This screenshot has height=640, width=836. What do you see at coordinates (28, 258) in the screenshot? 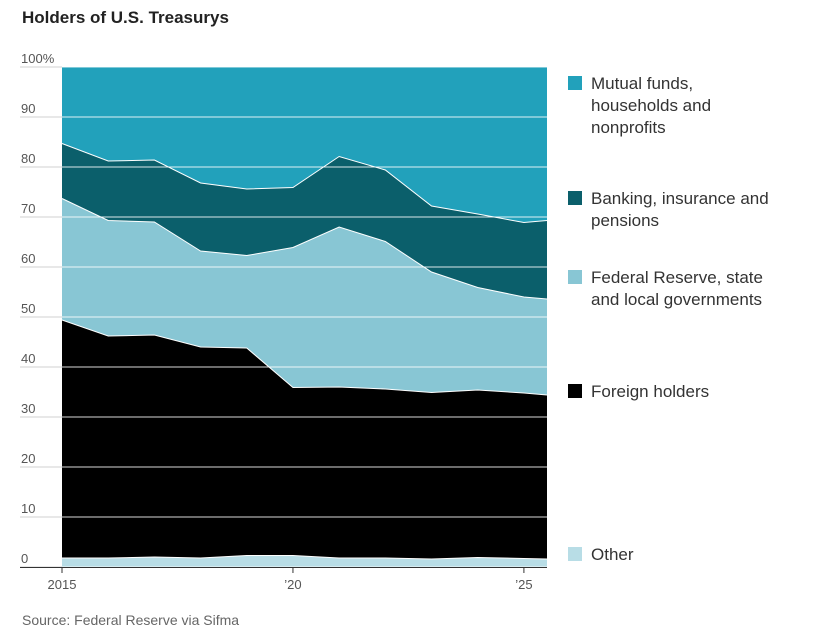
I see `y-tick-label: 60` at bounding box center [28, 258].